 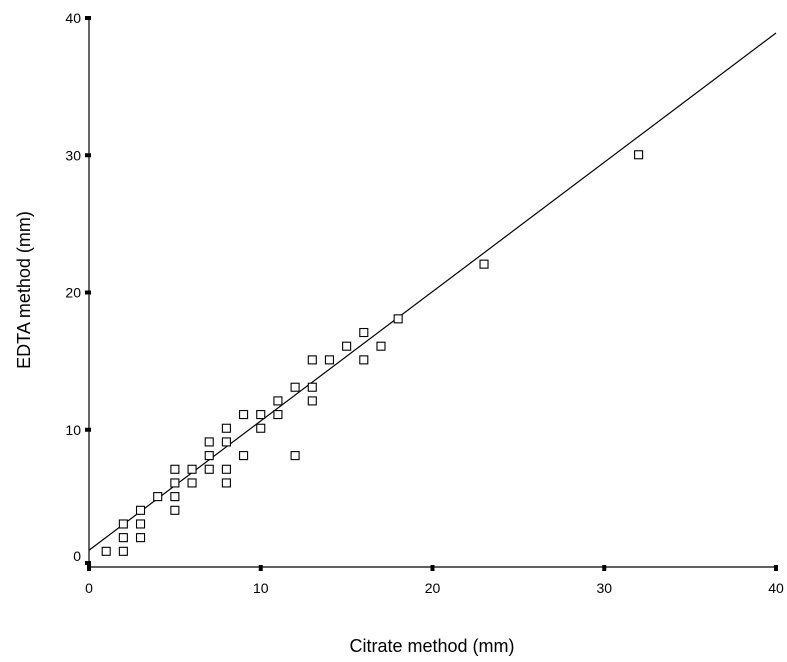 I want to click on y-tick-label-0: 0, so click(x=77, y=556).